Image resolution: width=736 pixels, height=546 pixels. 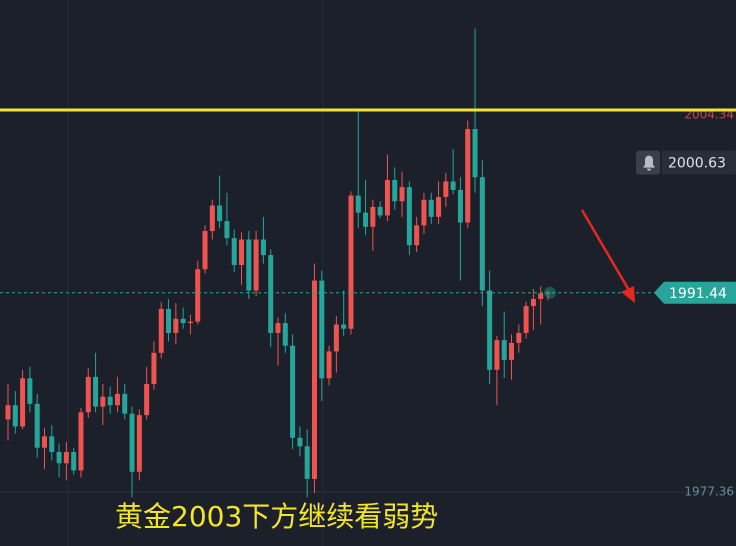 I want to click on annotation: 黄金2003下方继续看弱势, so click(x=276, y=516).